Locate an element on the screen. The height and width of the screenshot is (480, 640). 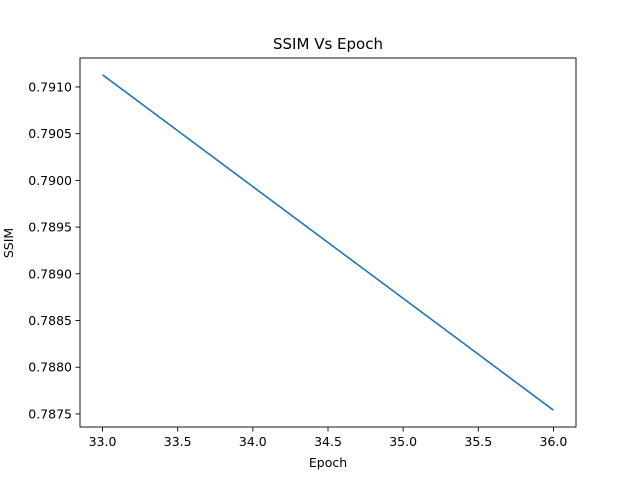
x-tick-label: 33.5 is located at coordinates (178, 441).